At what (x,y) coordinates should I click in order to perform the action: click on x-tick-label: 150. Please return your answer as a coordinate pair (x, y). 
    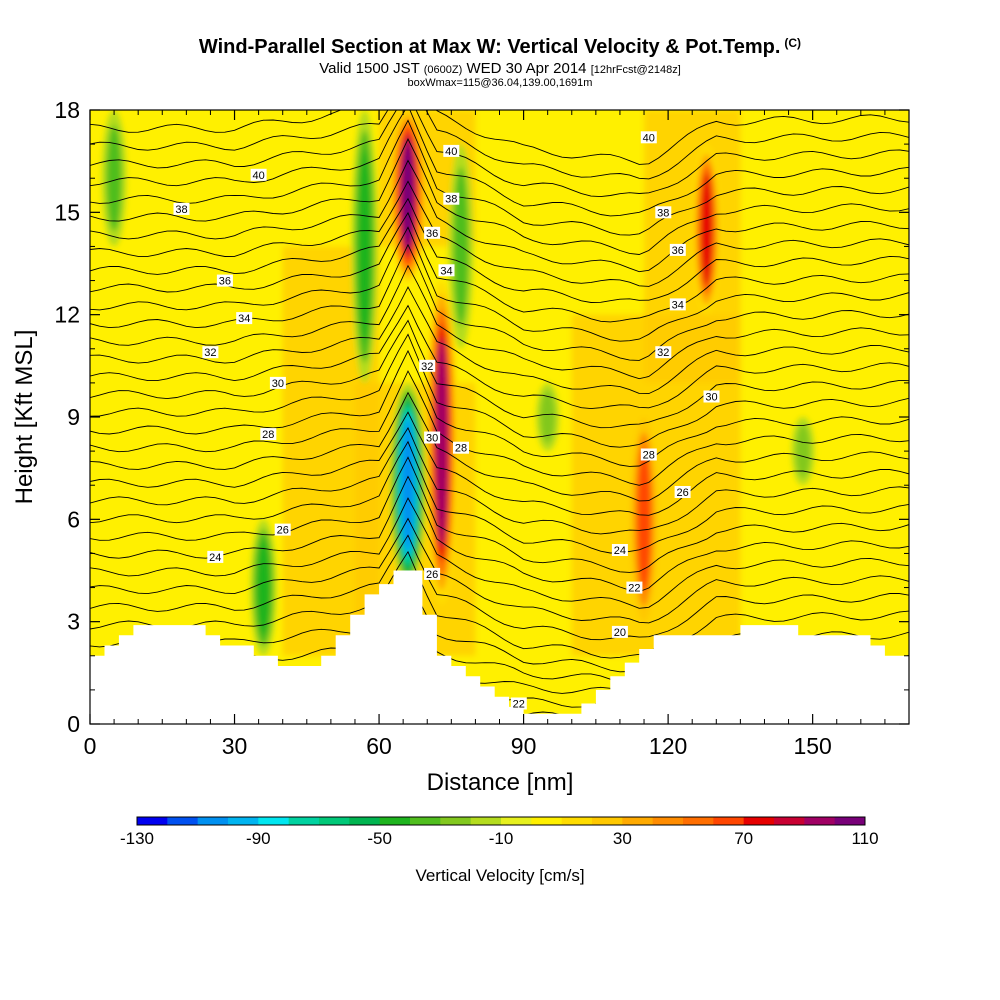
    Looking at the image, I should click on (812, 746).